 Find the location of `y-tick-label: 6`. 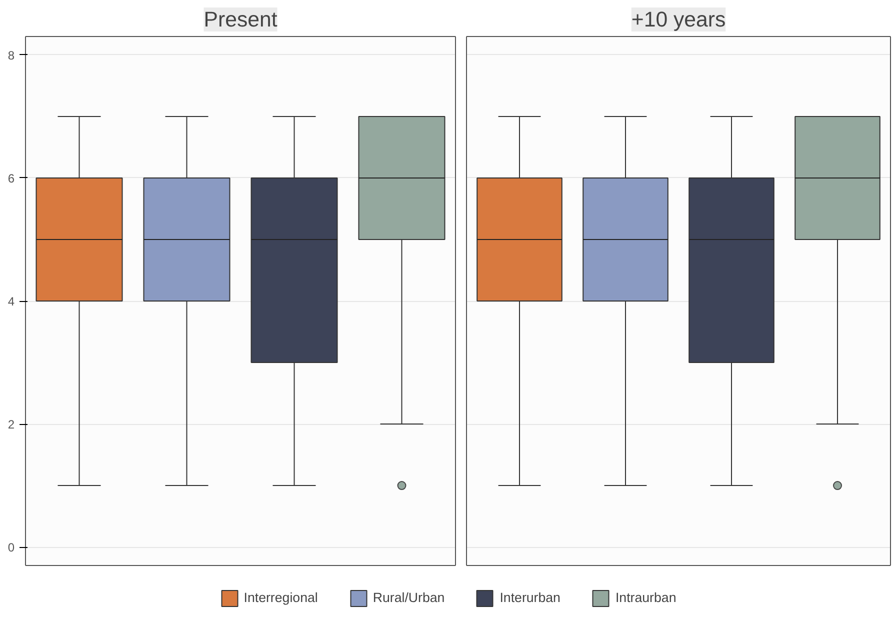

y-tick-label: 6 is located at coordinates (11, 178).